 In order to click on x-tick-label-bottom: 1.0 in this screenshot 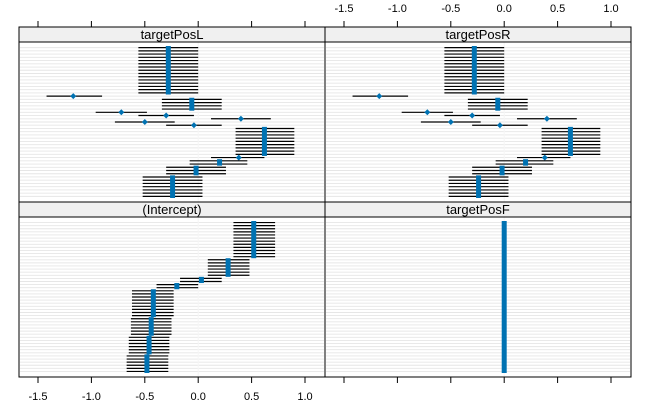, I will do `click(304, 397)`.